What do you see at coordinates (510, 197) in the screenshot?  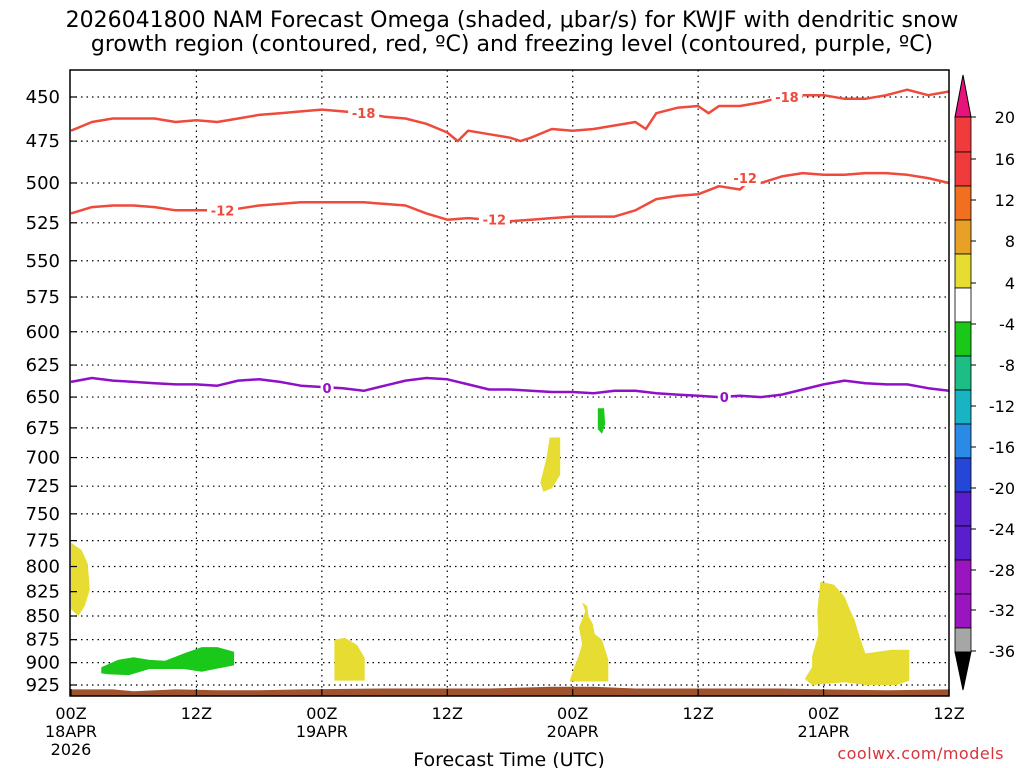 I see `contour-minus12` at bounding box center [510, 197].